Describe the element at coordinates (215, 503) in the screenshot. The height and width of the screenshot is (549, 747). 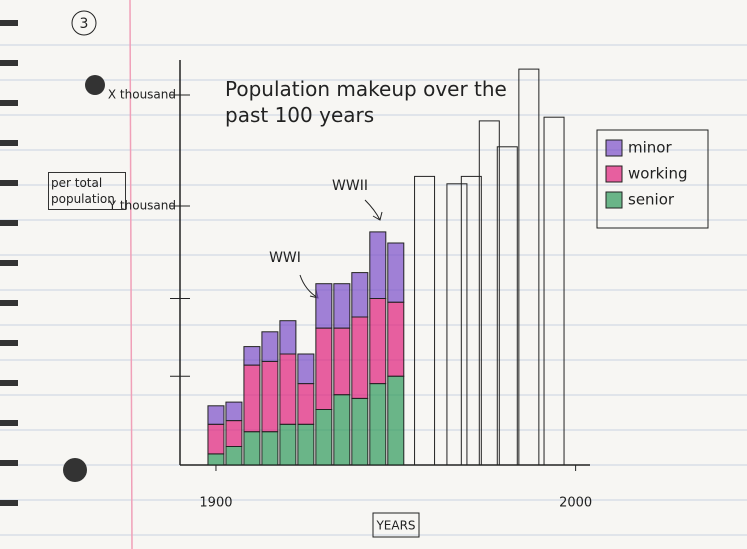
I see `x-tick-label: 1900` at that location.